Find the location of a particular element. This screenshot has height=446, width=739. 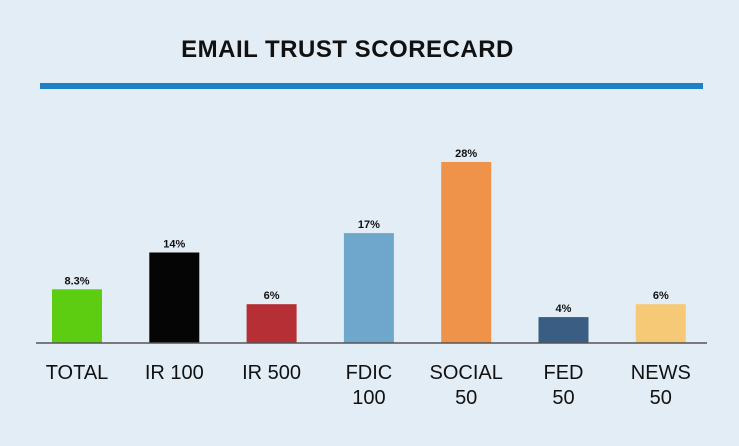

title-underline is located at coordinates (371, 86).